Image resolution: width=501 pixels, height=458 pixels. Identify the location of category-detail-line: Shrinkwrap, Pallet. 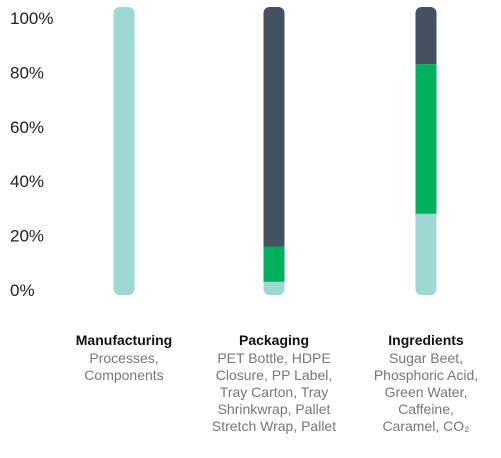
(274, 409).